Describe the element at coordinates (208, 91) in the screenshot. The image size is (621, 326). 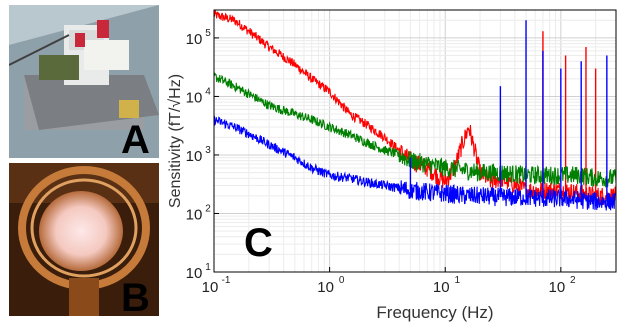
I see `y-tick-exponent: 4` at that location.